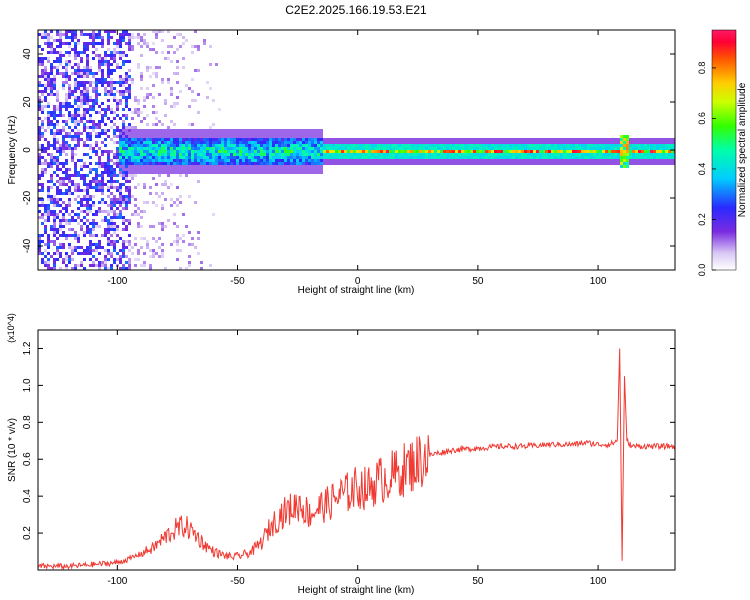  I want to click on x-tick-label: -100, so click(117, 581).